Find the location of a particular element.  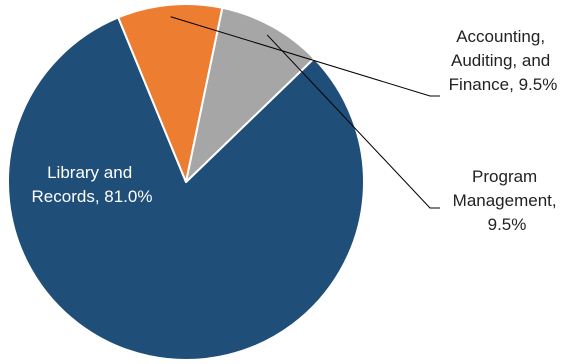

data-label-program-management: Program Management, 9.5% is located at coordinates (507, 200).